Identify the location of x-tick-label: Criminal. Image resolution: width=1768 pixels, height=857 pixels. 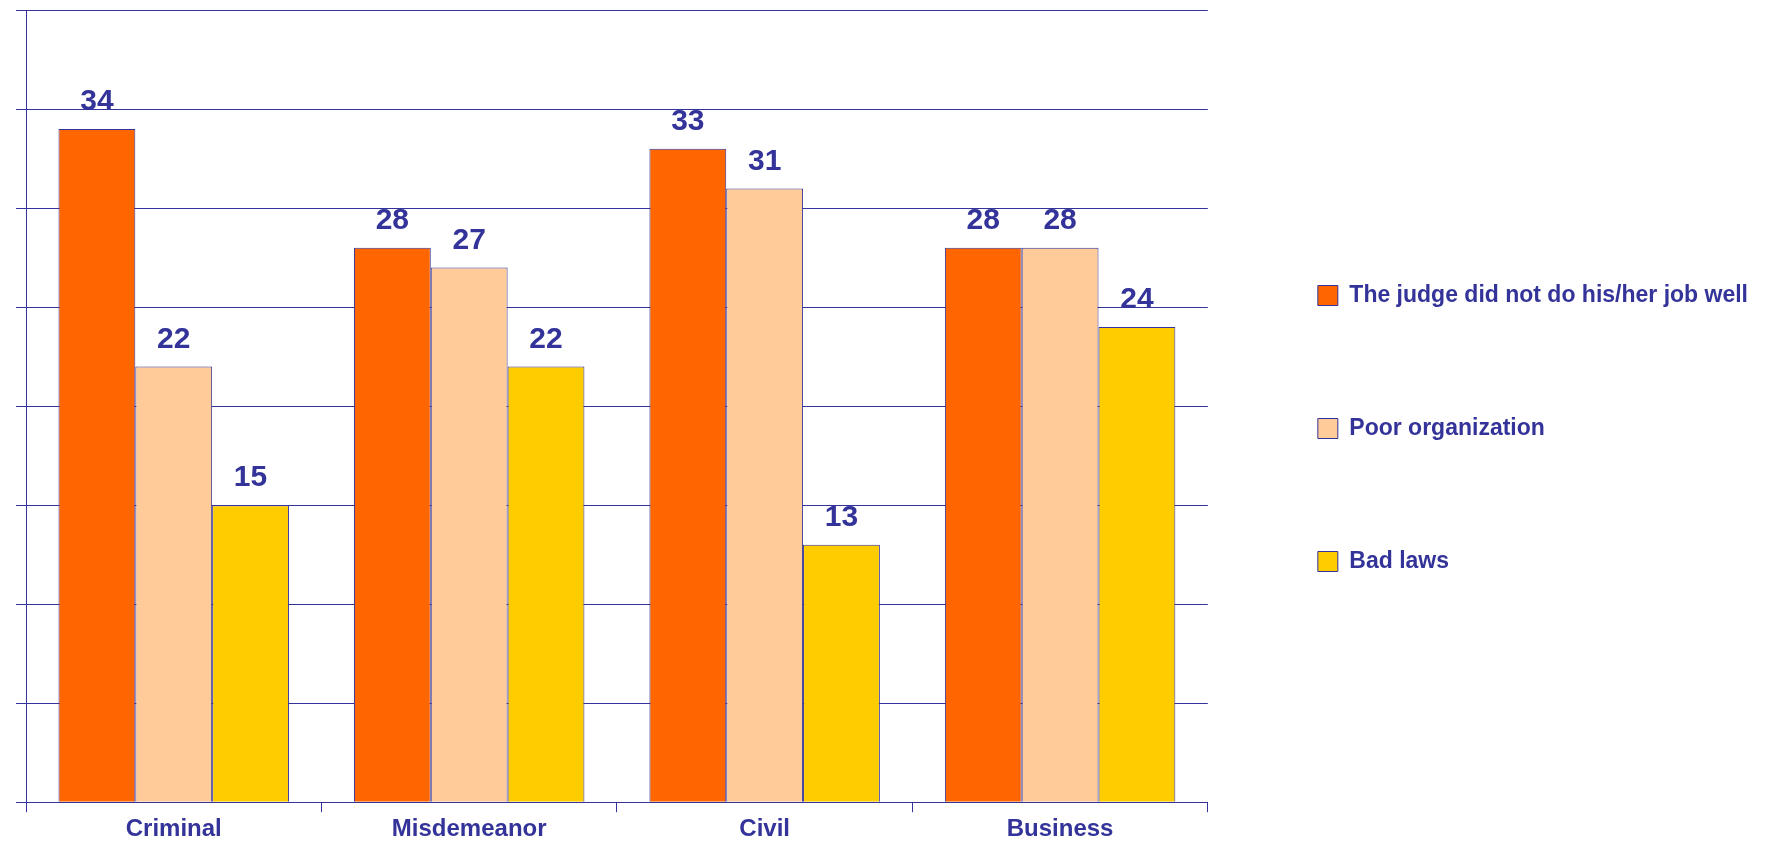
(173, 828).